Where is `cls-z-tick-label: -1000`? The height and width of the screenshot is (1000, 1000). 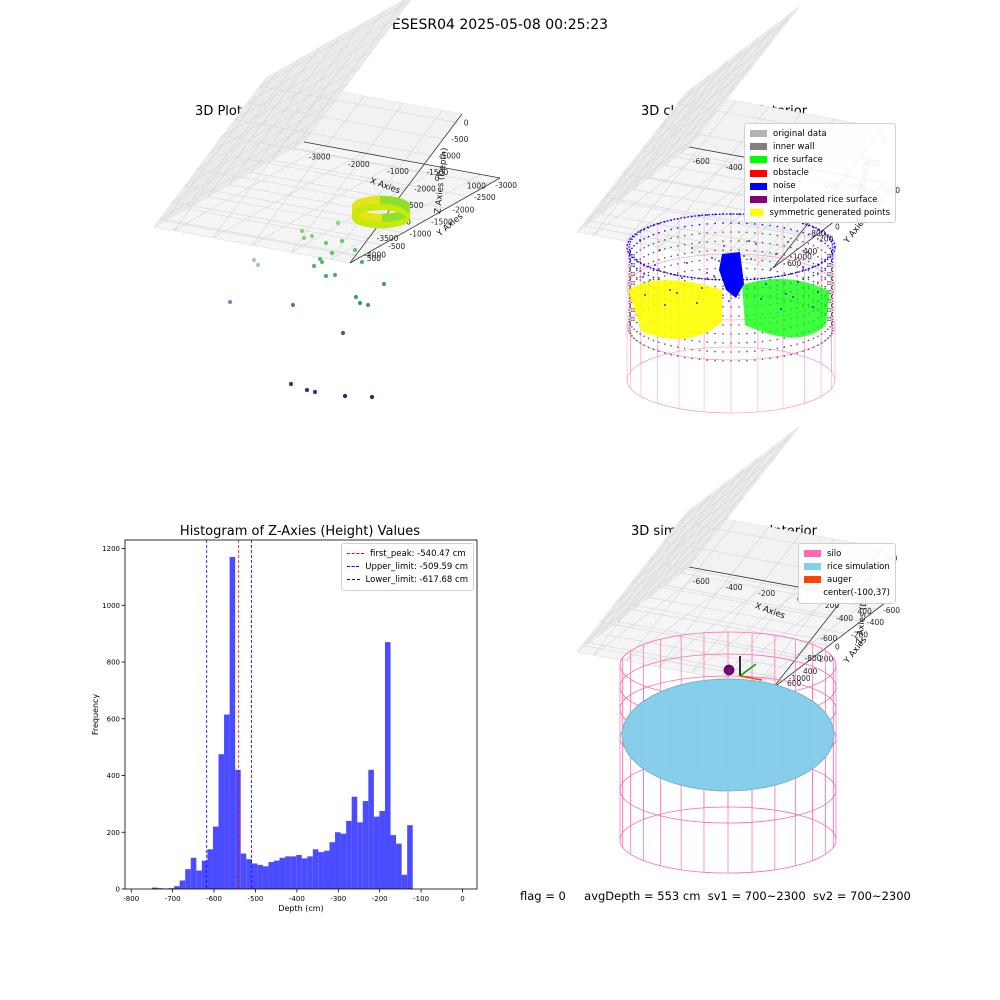
cls-z-tick-label: -1000 is located at coordinates (801, 256).